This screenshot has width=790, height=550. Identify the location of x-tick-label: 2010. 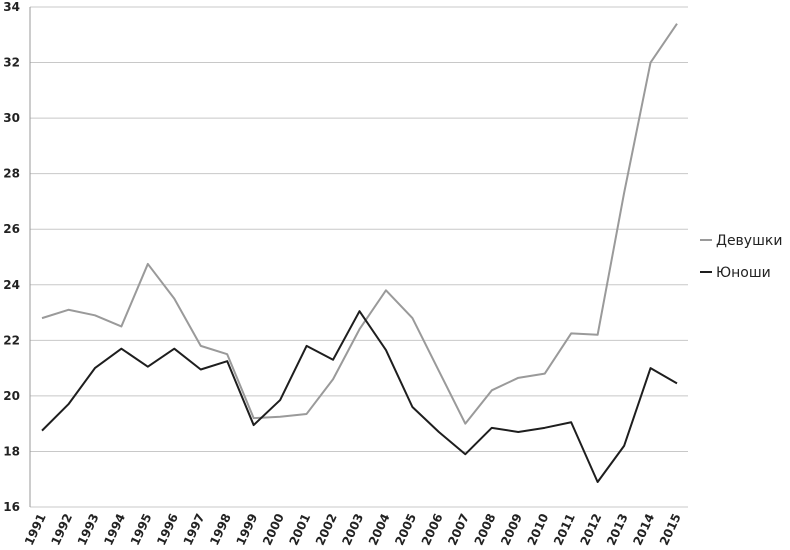
(538, 529).